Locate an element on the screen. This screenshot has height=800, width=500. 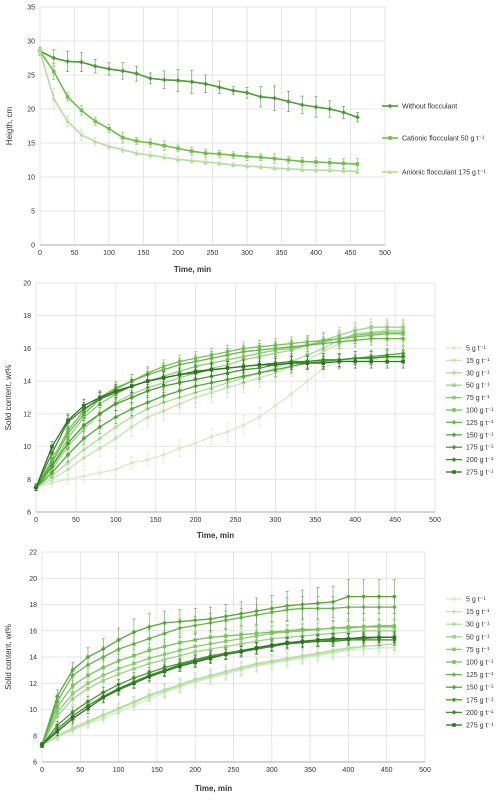
y-tick-label: 22 is located at coordinates (33, 553).